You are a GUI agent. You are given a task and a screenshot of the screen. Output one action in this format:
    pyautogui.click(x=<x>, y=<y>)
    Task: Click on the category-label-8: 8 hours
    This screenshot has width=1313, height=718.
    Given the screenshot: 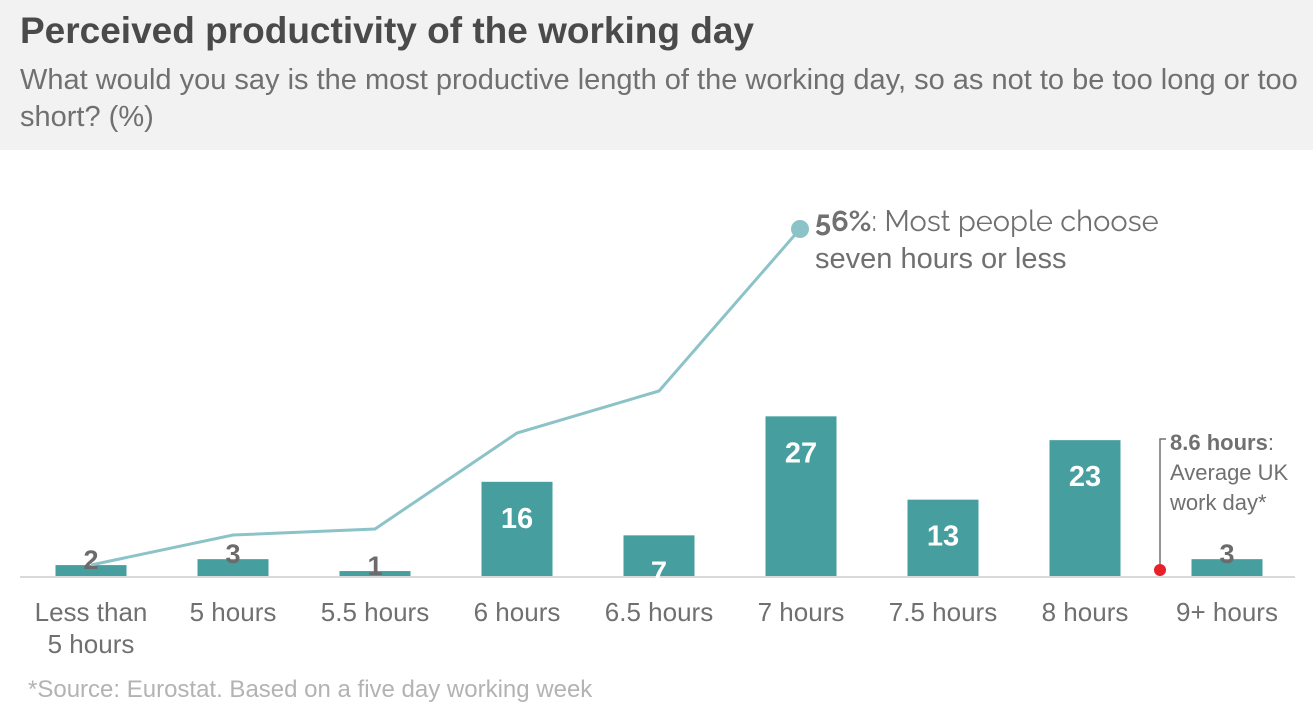 What is the action you would take?
    pyautogui.click(x=1085, y=612)
    